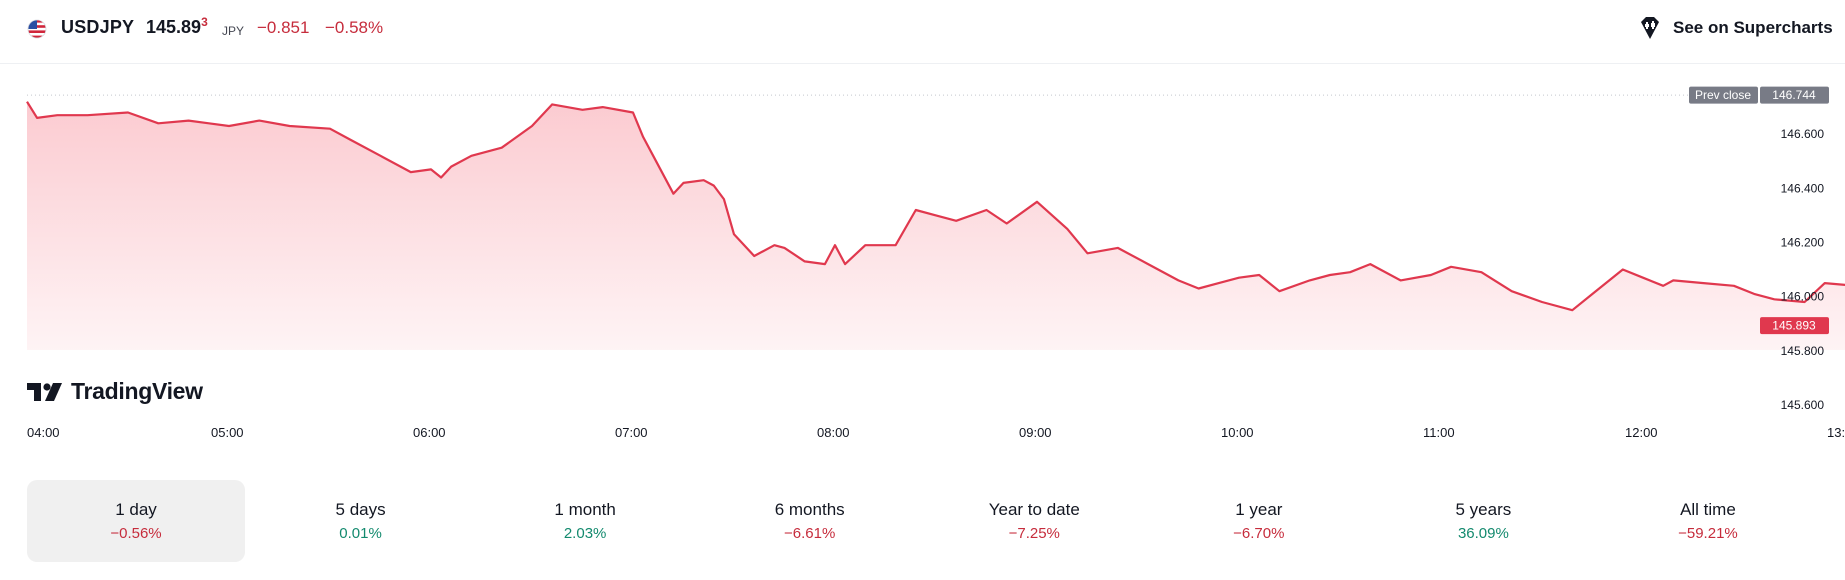 The image size is (1845, 580). What do you see at coordinates (360, 509) in the screenshot?
I see `period-label: 5 days` at bounding box center [360, 509].